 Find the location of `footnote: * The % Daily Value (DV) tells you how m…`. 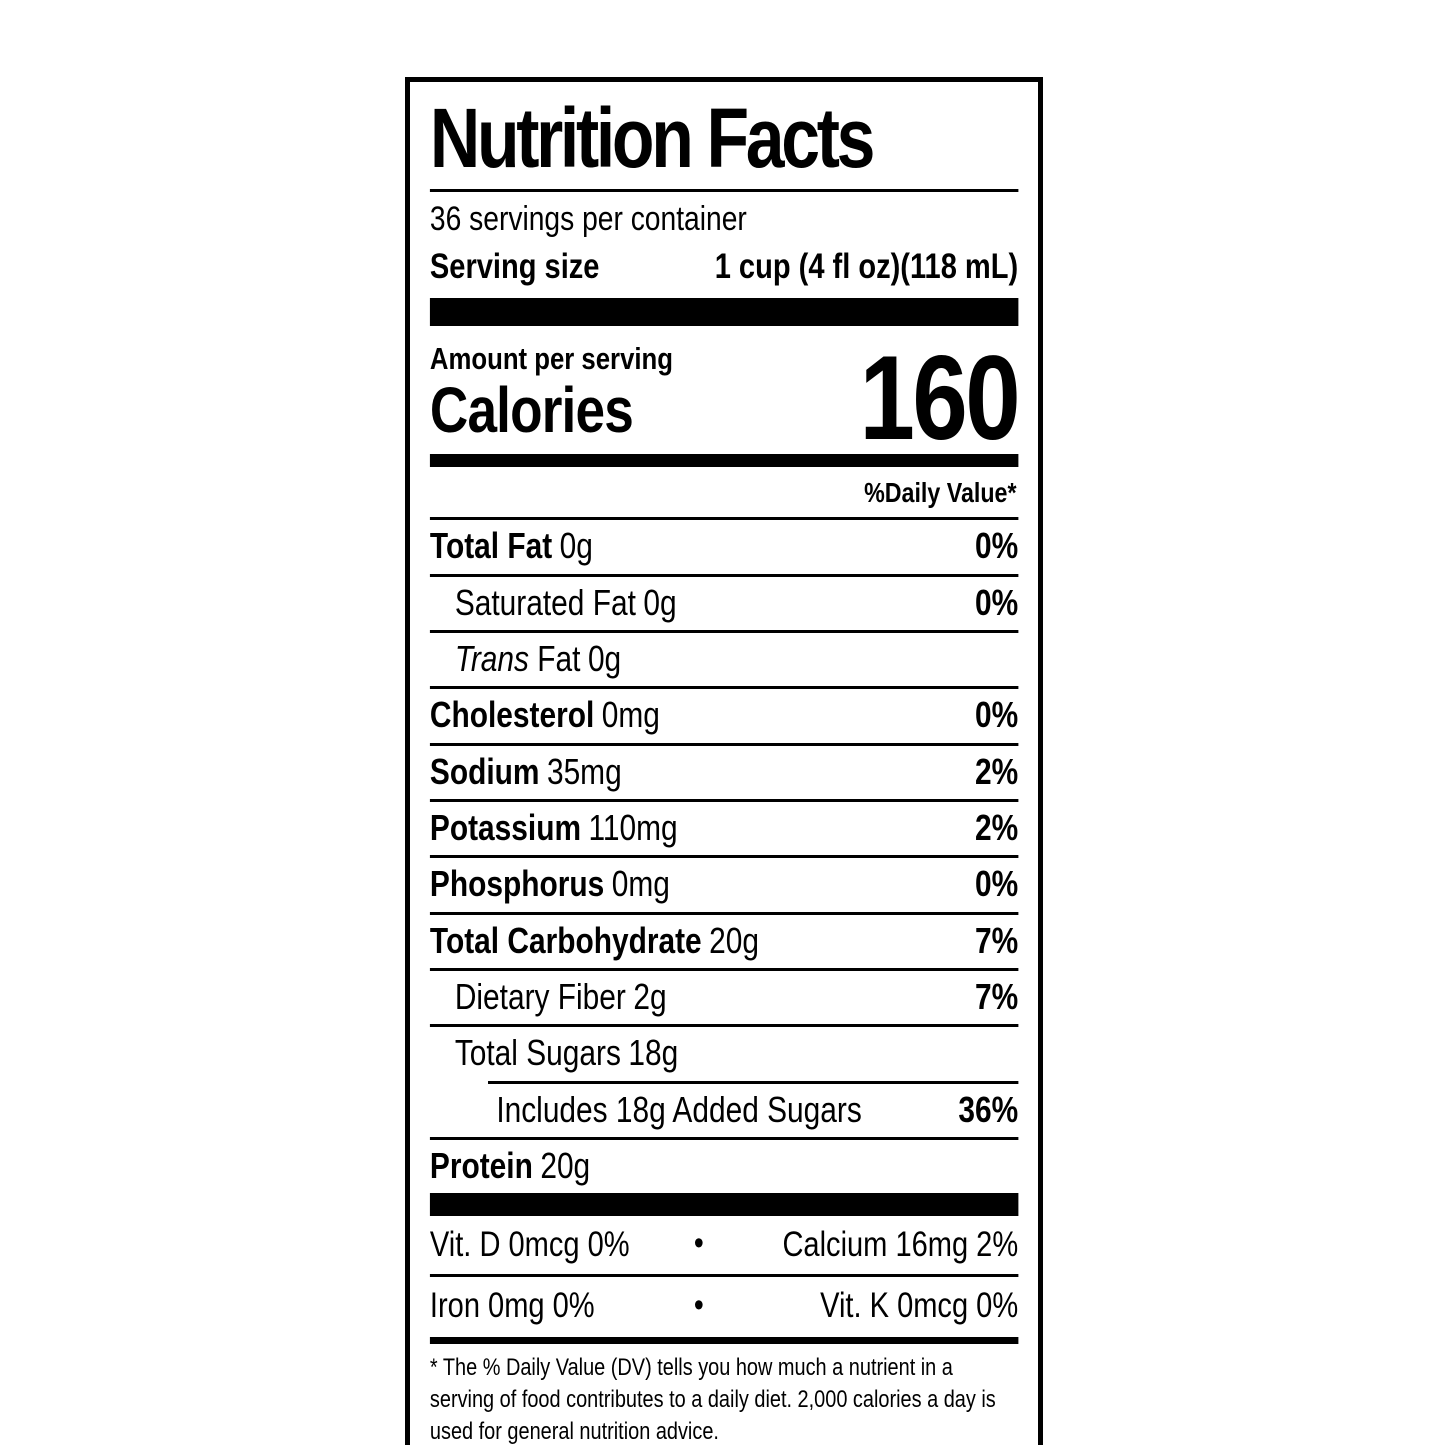

footnote: * The % Daily Value (DV) tells you how m… is located at coordinates (712, 1399).